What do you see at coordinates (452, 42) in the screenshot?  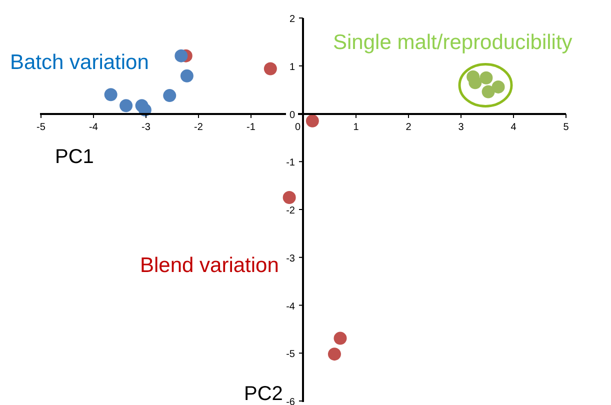 I see `series-label: Single malt/reproducibility` at bounding box center [452, 42].